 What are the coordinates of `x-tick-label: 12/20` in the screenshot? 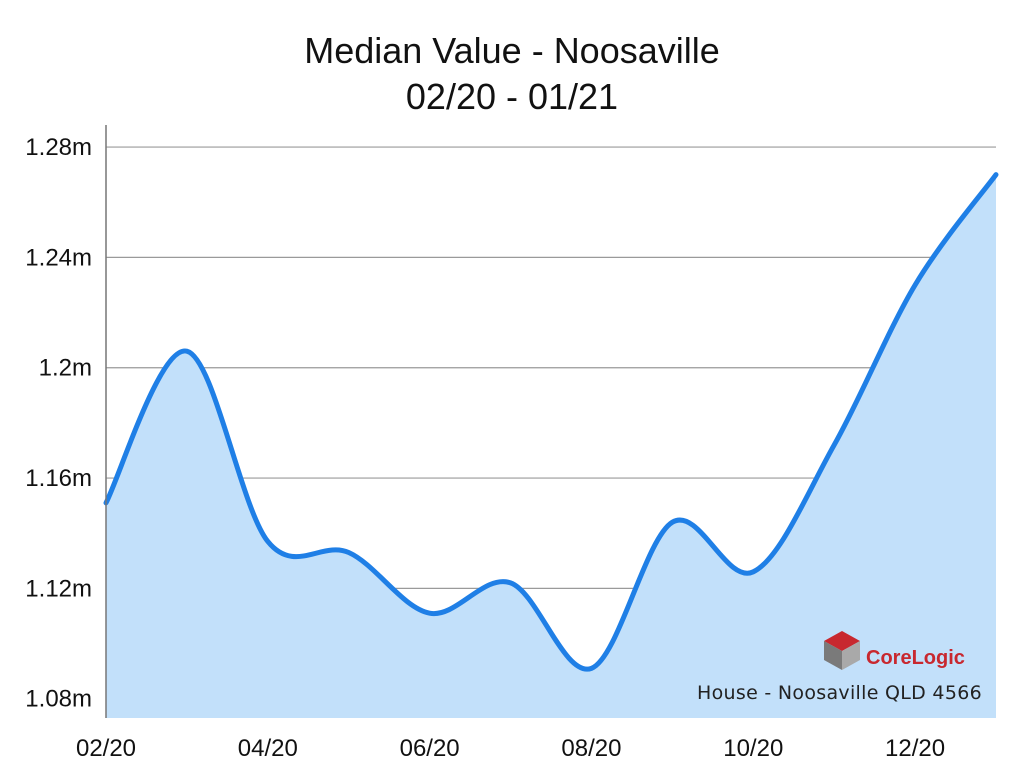 It's located at (915, 748).